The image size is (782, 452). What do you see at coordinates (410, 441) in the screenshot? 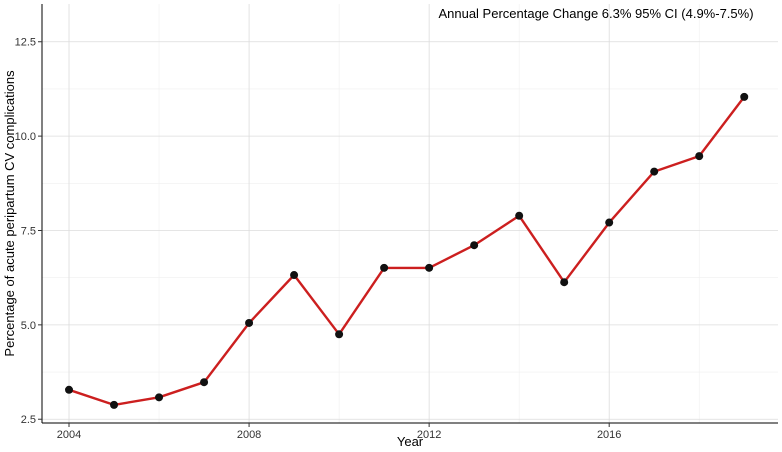
I see `x-axis-title: Year` at bounding box center [410, 441].